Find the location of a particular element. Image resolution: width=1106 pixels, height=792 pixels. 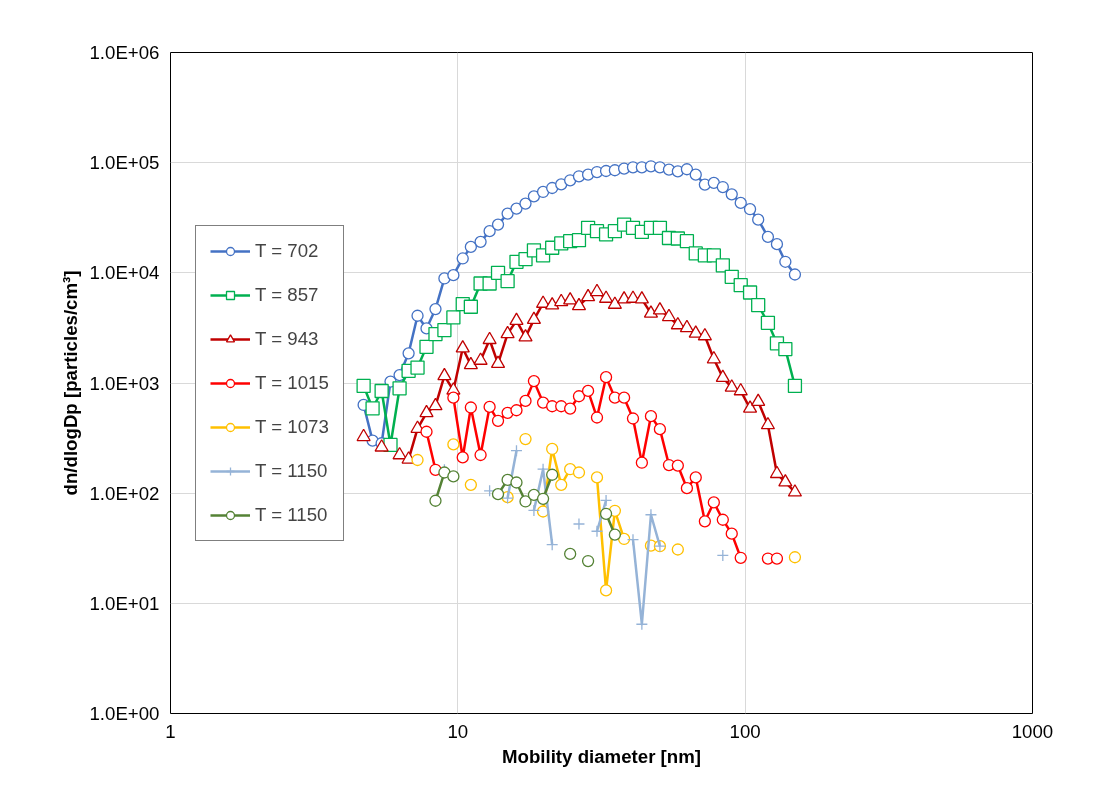

y-tick-label: 1.0E+01 is located at coordinates (124, 603).